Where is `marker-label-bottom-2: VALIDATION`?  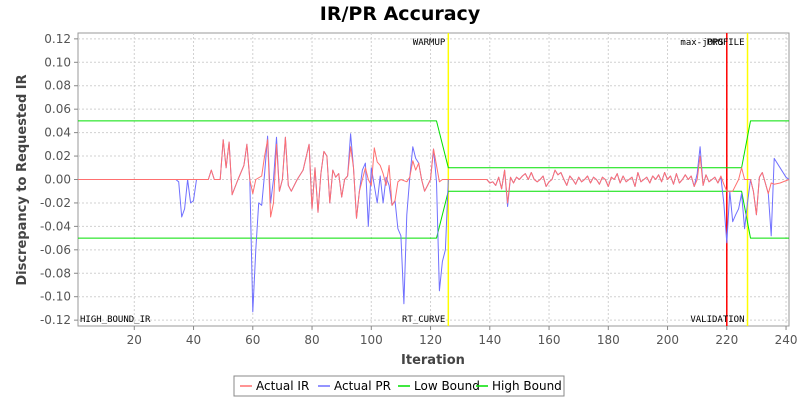 marker-label-bottom-2: VALIDATION is located at coordinates (717, 320).